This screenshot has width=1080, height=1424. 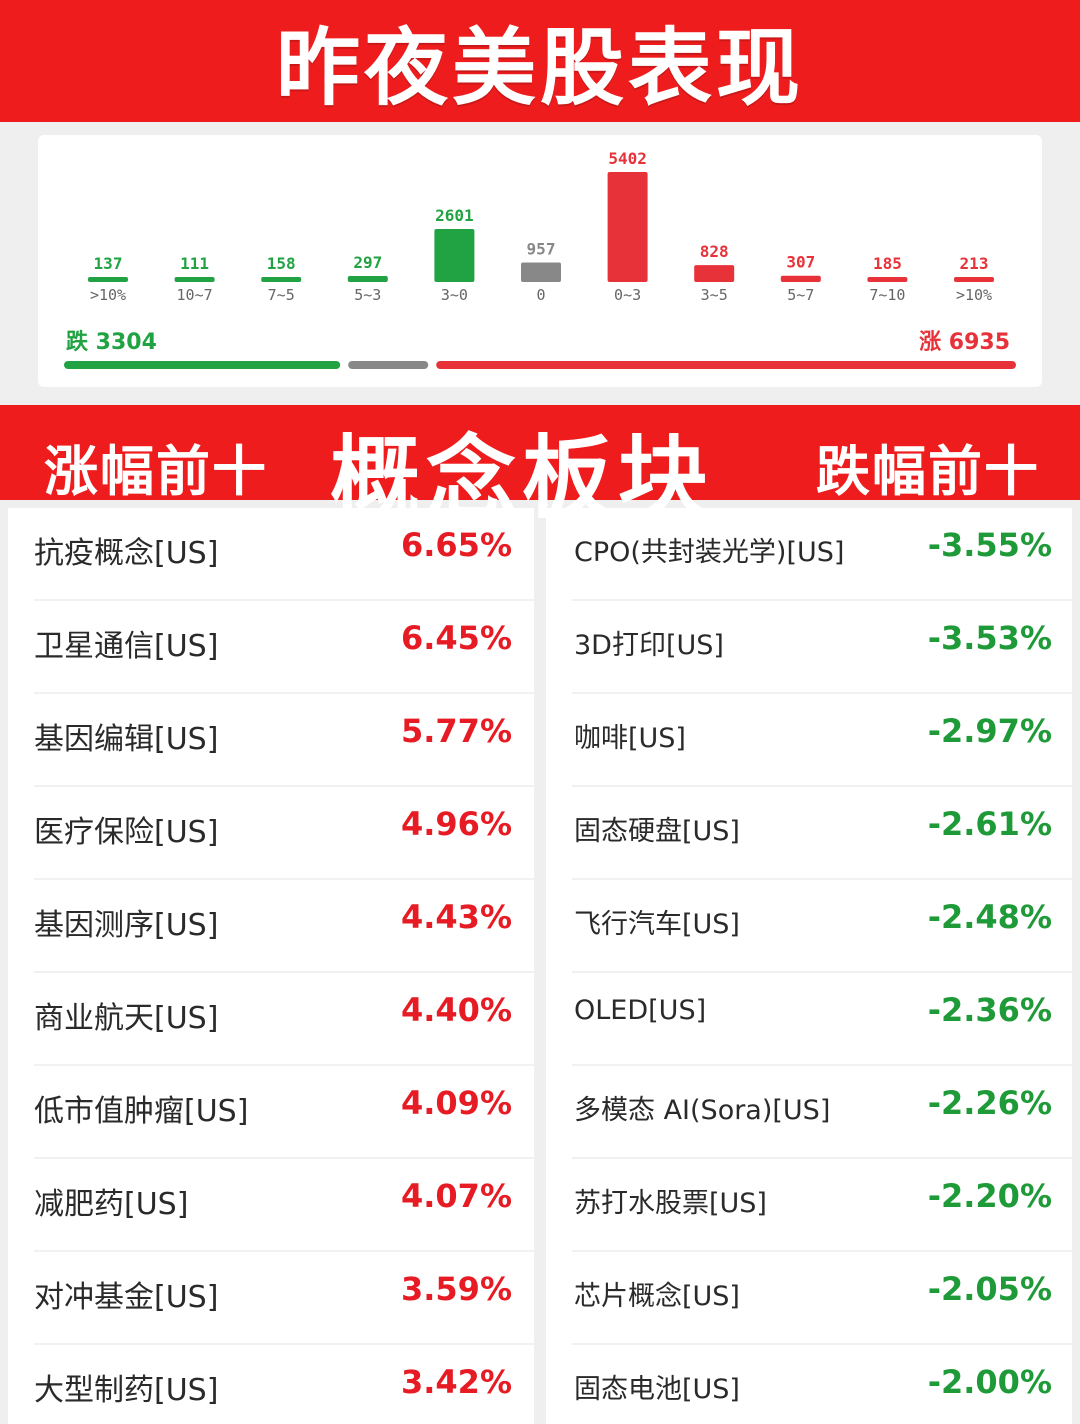 What do you see at coordinates (989, 824) in the screenshot?
I see `sector-change: -2.61%` at bounding box center [989, 824].